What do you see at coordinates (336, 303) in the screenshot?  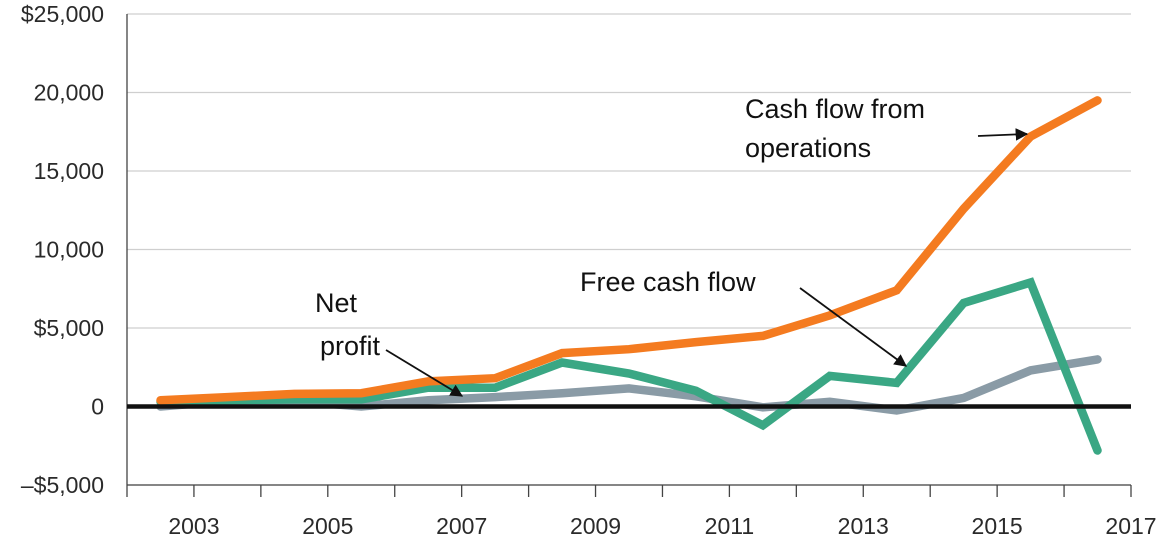 I see `annotation-label: Net` at bounding box center [336, 303].